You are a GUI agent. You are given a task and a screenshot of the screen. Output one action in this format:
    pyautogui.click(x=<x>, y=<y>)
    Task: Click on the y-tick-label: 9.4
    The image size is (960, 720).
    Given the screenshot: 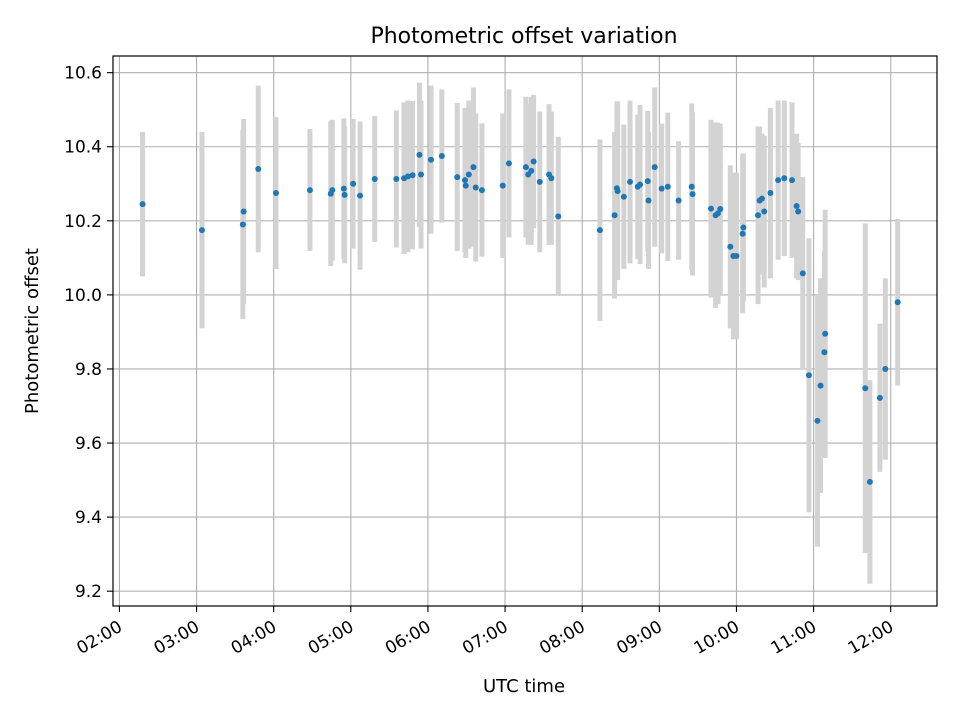 What is the action you would take?
    pyautogui.click(x=88, y=518)
    